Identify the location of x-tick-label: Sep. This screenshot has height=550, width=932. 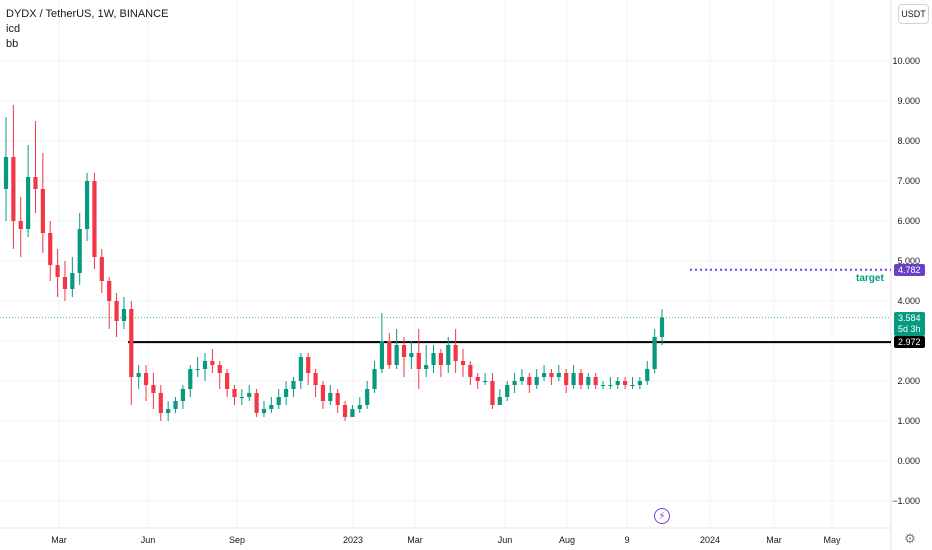
(237, 540).